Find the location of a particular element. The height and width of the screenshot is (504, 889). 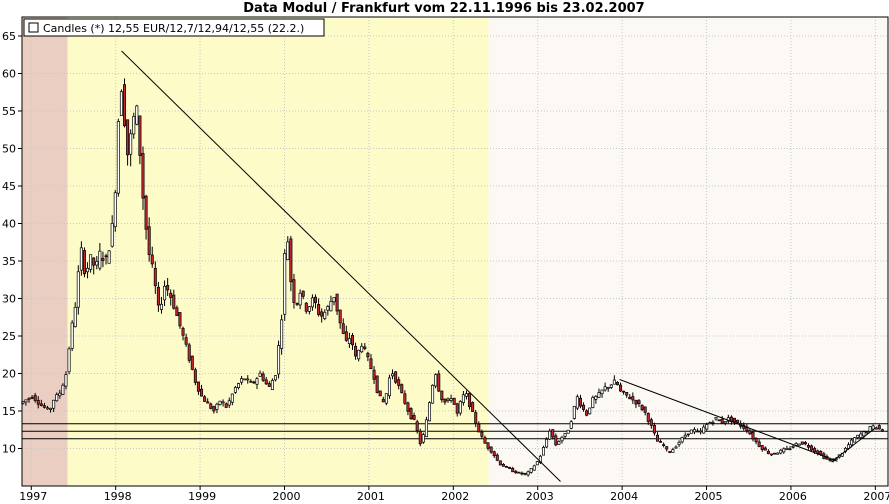

y-tick-label: 30 is located at coordinates (9, 299).